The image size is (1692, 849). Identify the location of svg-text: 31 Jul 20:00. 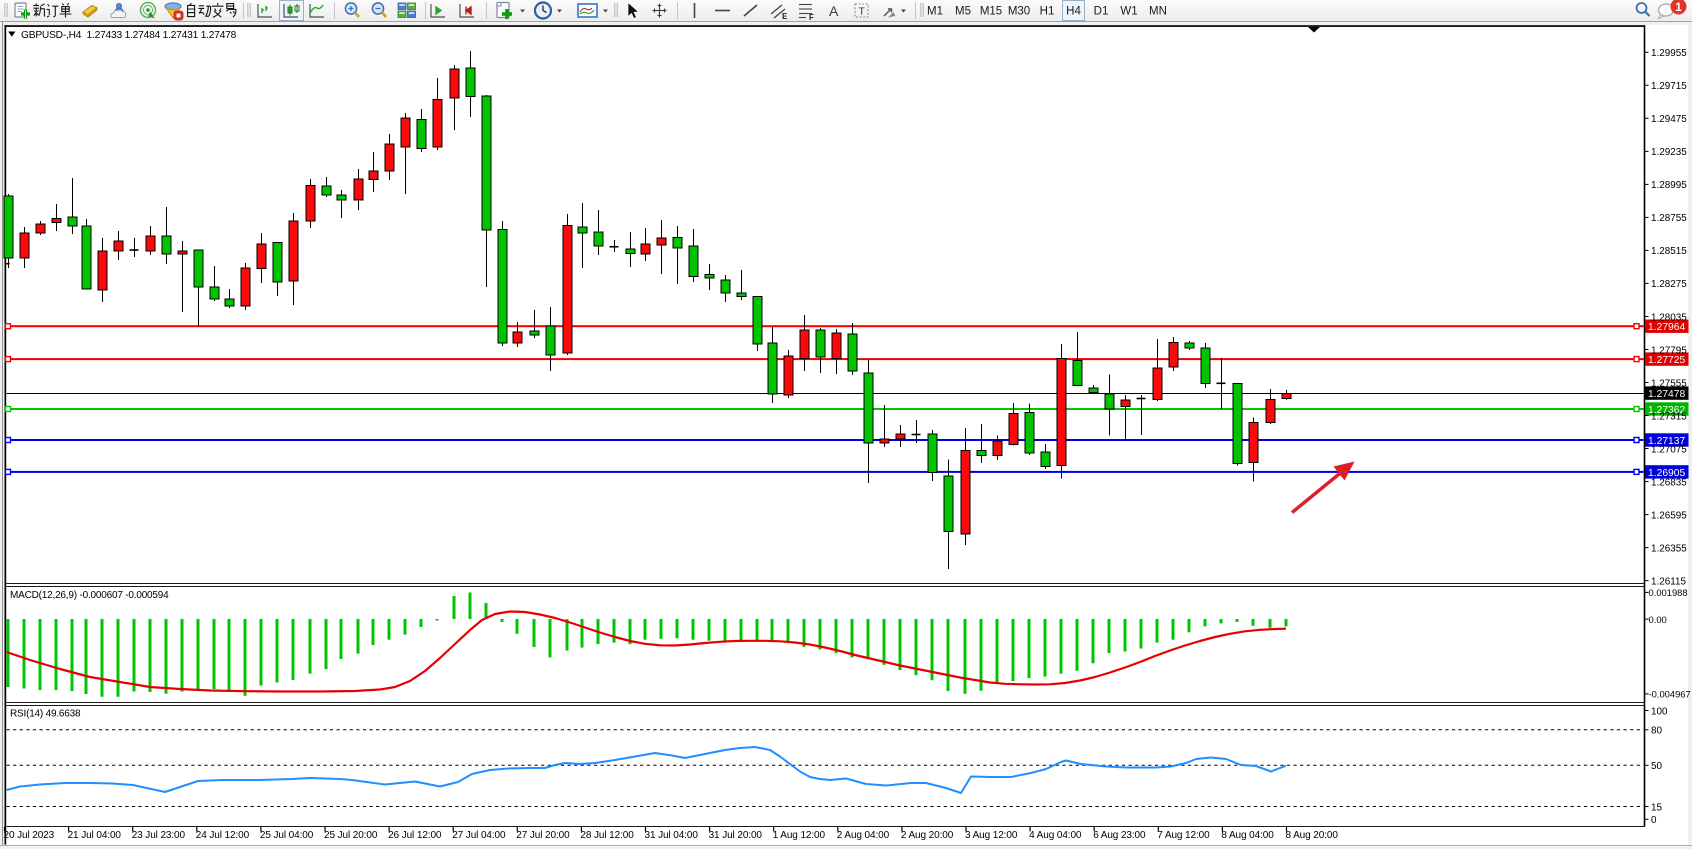
(736, 835).